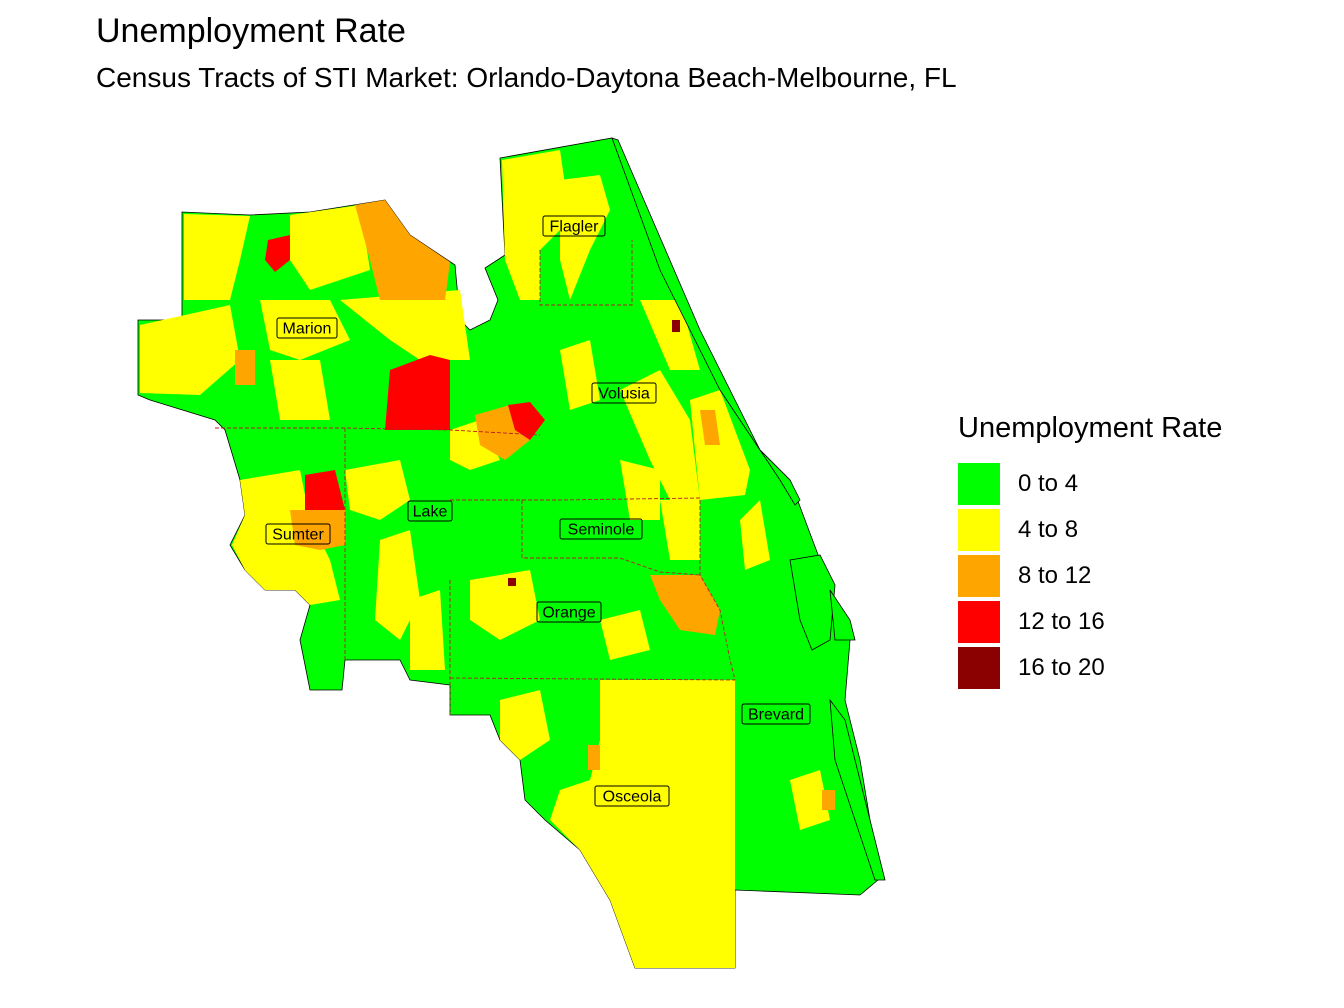 This screenshot has width=1344, height=1008. I want to click on county-label-lake: Lake, so click(430, 511).